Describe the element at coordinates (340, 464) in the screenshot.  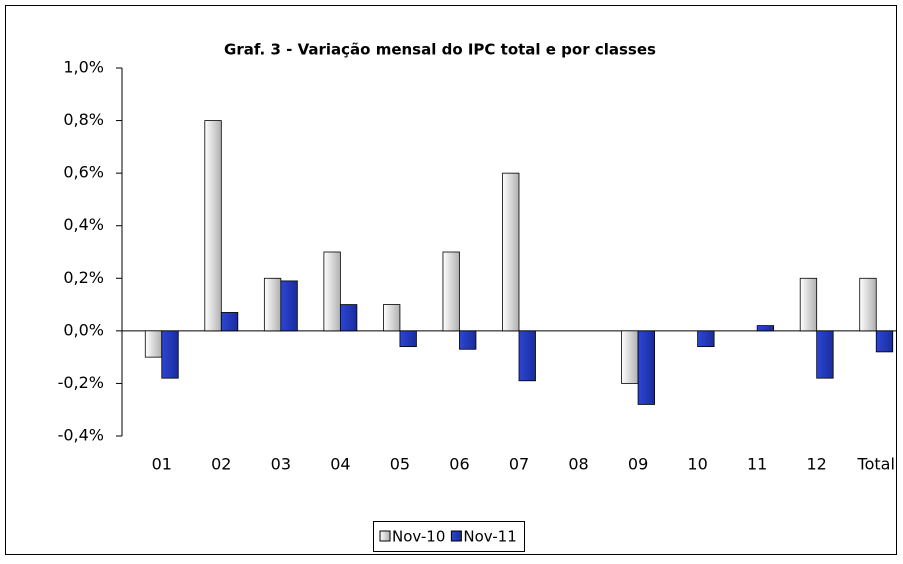
I see `x-tick-label: 04` at that location.